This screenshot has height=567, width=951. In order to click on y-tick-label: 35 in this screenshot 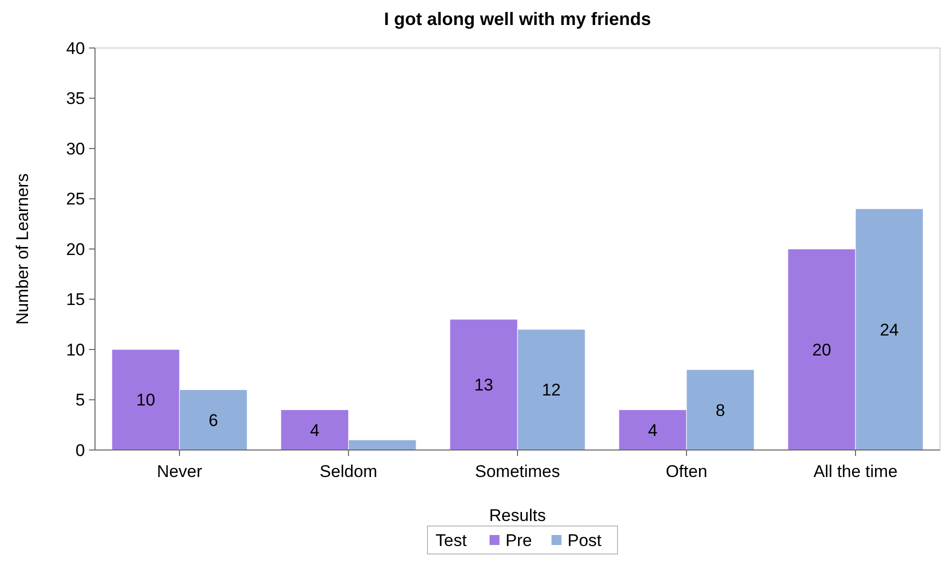, I will do `click(75, 98)`.